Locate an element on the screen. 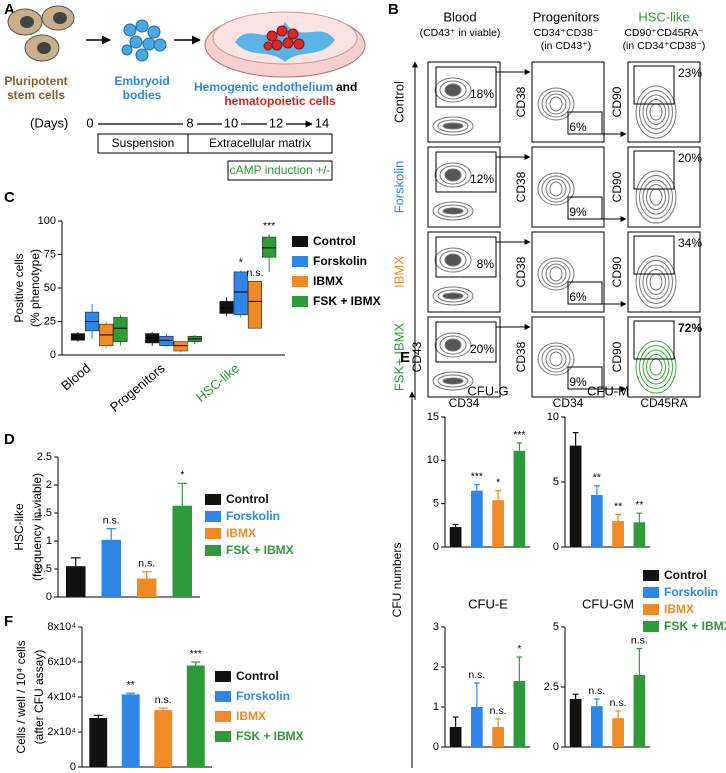 This screenshot has height=773, width=726. x-tick-label: Blood is located at coordinates (75, 376).